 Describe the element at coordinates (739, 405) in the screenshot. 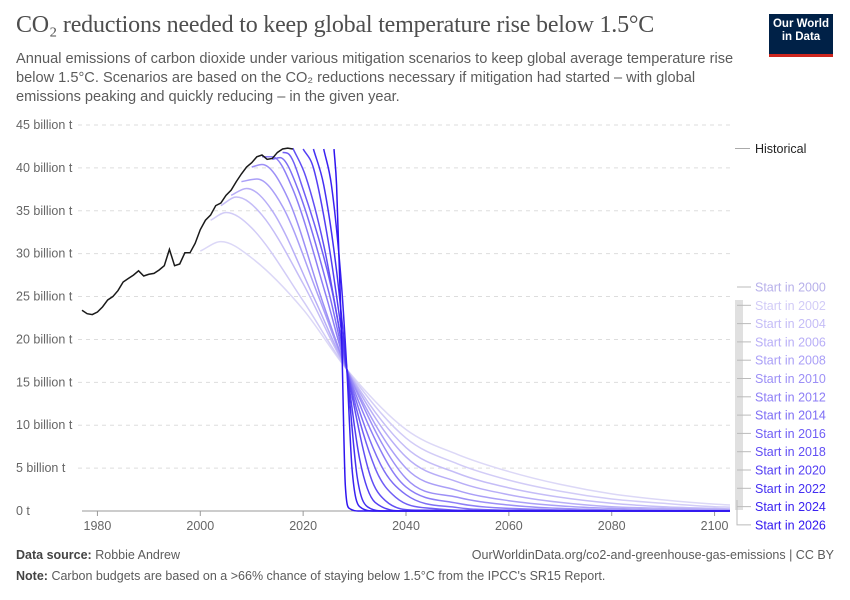

I see `legend-sparkline-area` at that location.